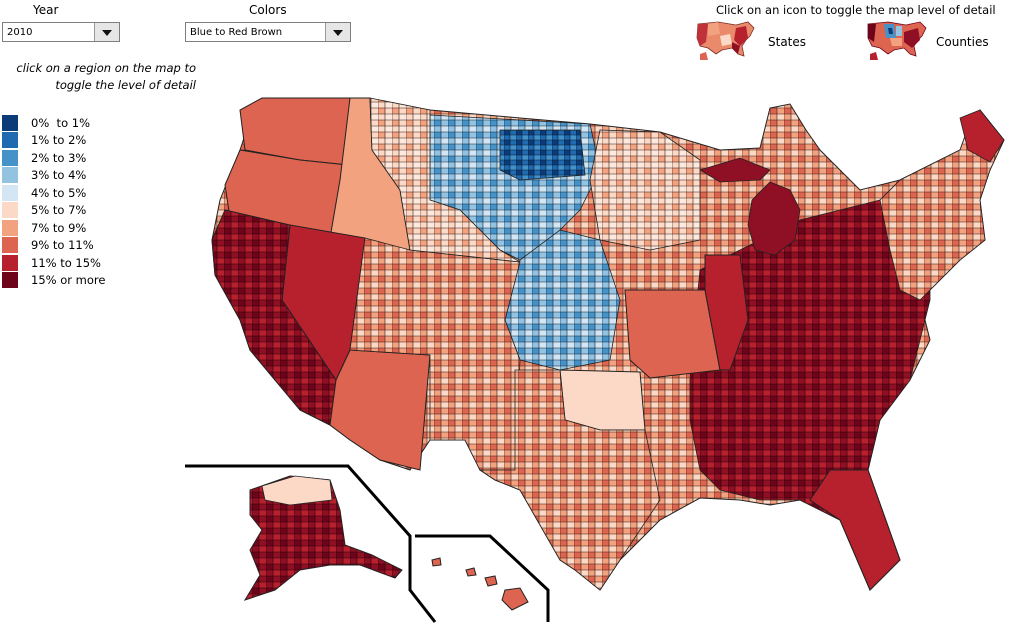 The width and height of the screenshot is (1024, 641). I want to click on counties-map-icon, so click(897, 40).